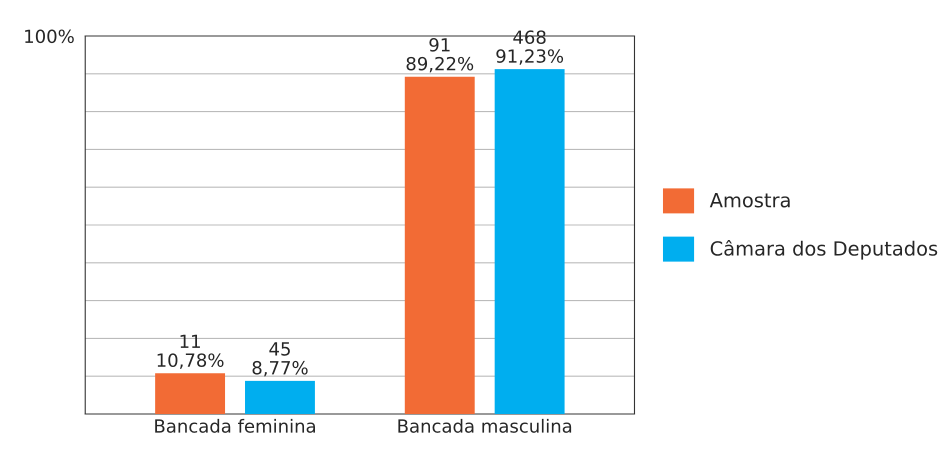 The height and width of the screenshot is (450, 947). What do you see at coordinates (824, 250) in the screenshot?
I see `legend-label: Câmara dos Deputados` at bounding box center [824, 250].